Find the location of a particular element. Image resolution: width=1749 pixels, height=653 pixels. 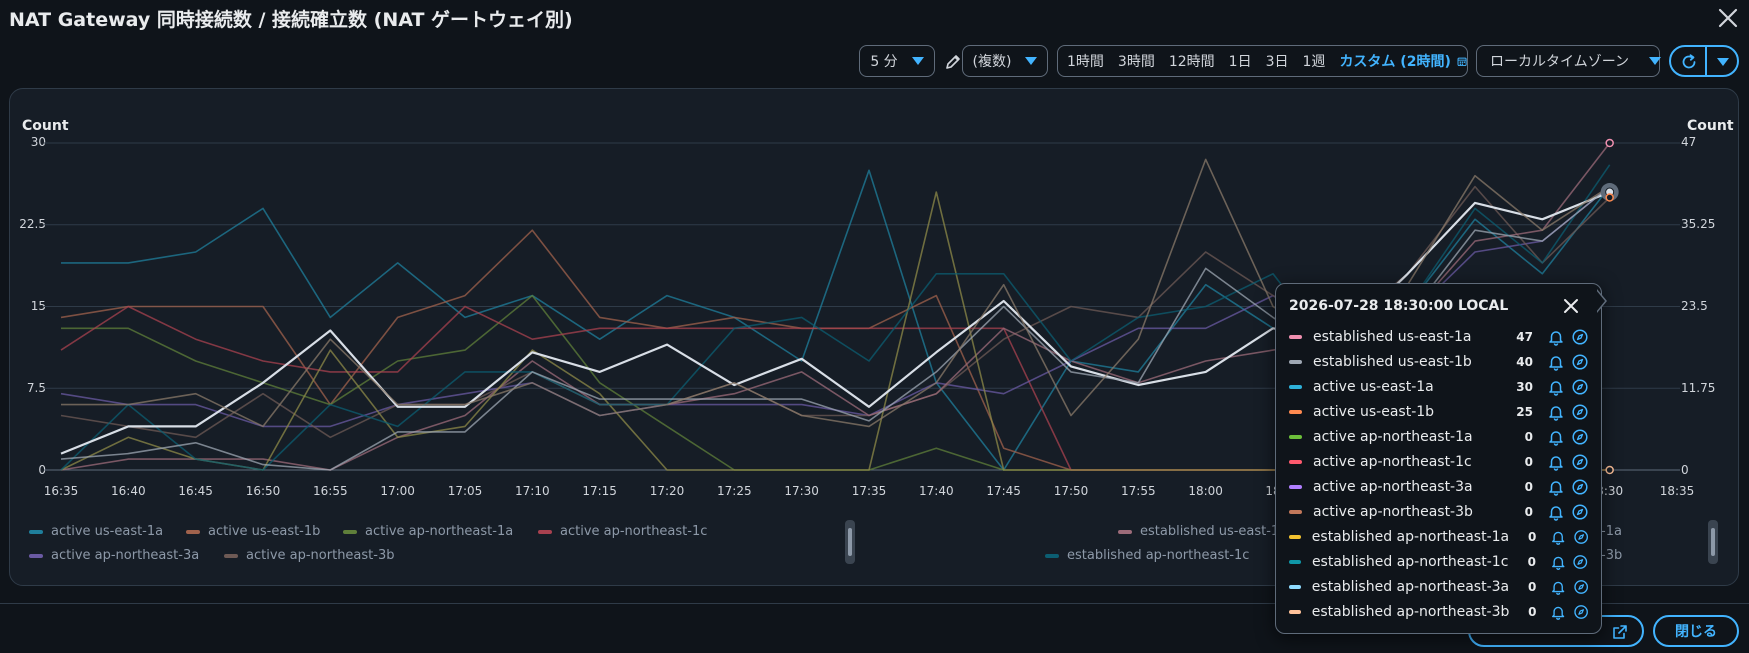

series-name: active ap-northeast-1a is located at coordinates (1393, 437).